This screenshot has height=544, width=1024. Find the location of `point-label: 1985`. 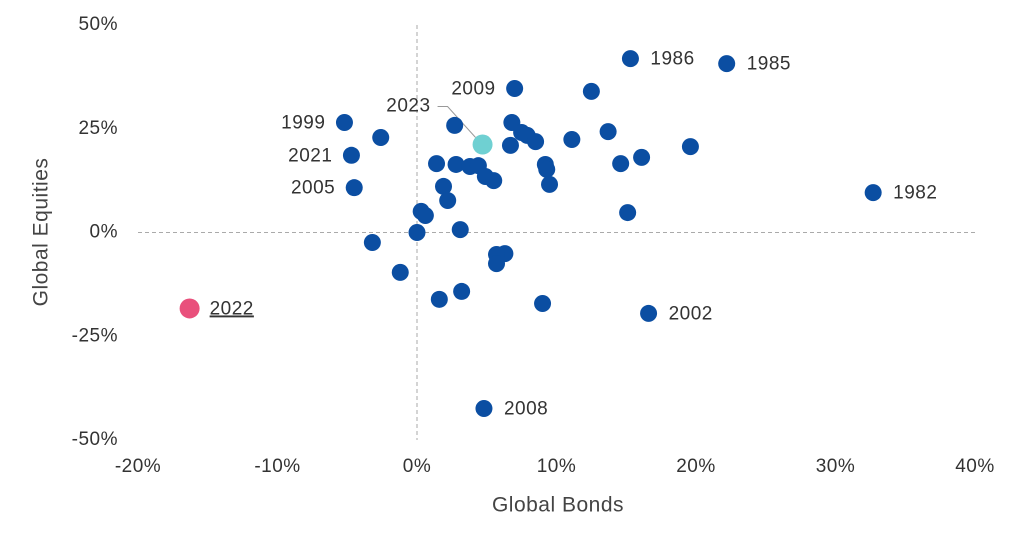

point-label: 1985 is located at coordinates (769, 64).